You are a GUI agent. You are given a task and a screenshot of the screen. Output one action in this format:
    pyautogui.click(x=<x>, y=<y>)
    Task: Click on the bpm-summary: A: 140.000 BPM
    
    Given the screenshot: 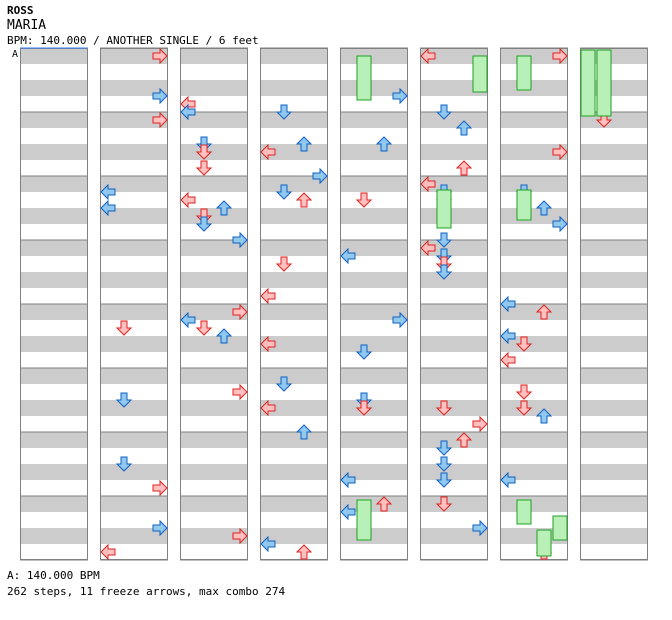 What is the action you would take?
    pyautogui.click(x=53, y=575)
    